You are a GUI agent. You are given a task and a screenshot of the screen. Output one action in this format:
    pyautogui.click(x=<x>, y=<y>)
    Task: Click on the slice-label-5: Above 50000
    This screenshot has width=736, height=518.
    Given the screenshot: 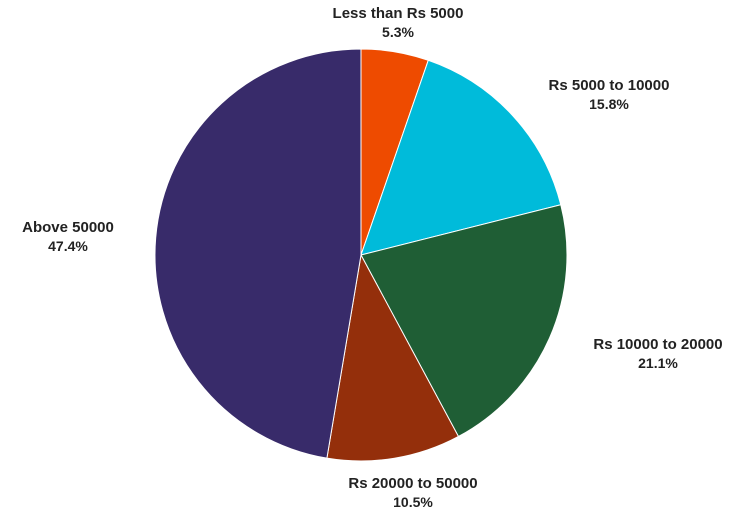 What is the action you would take?
    pyautogui.click(x=68, y=227)
    